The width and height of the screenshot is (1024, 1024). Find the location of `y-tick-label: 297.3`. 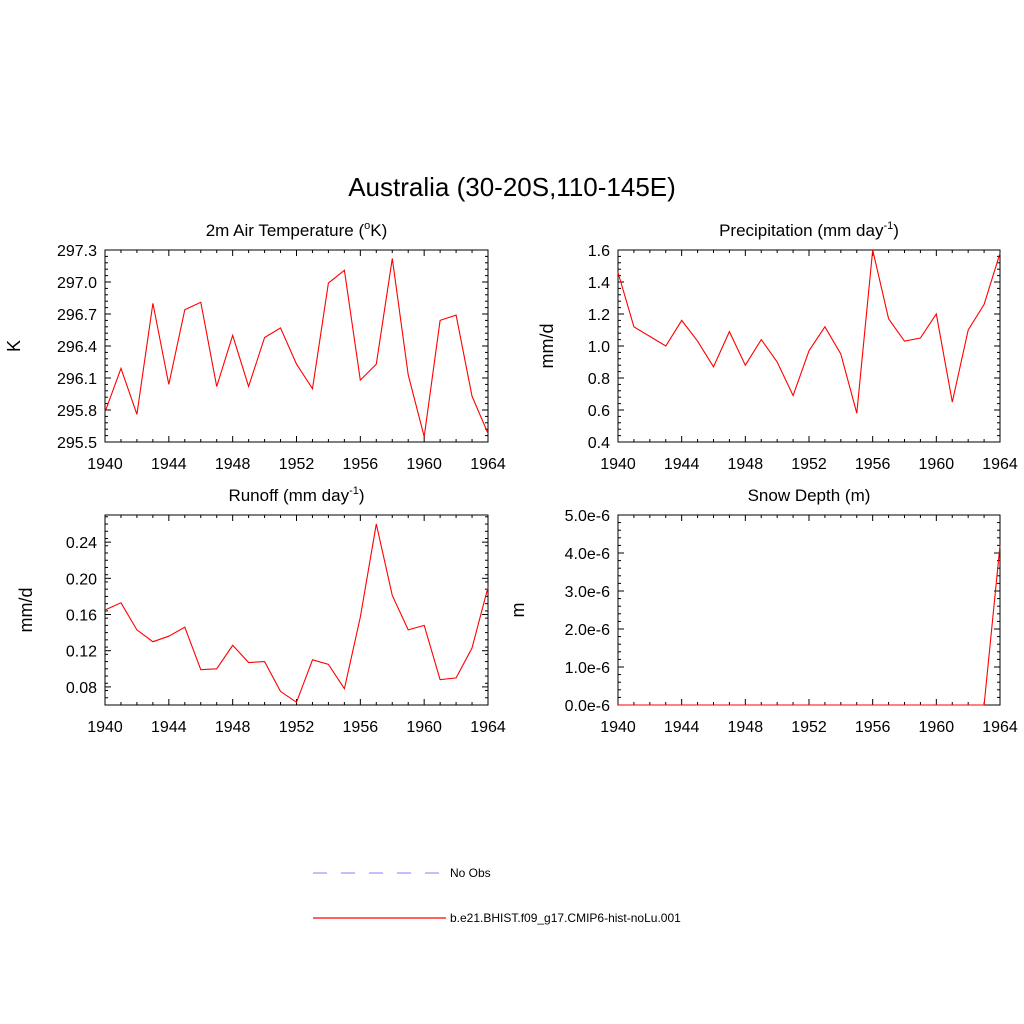

y-tick-label: 297.3 is located at coordinates (77, 251).